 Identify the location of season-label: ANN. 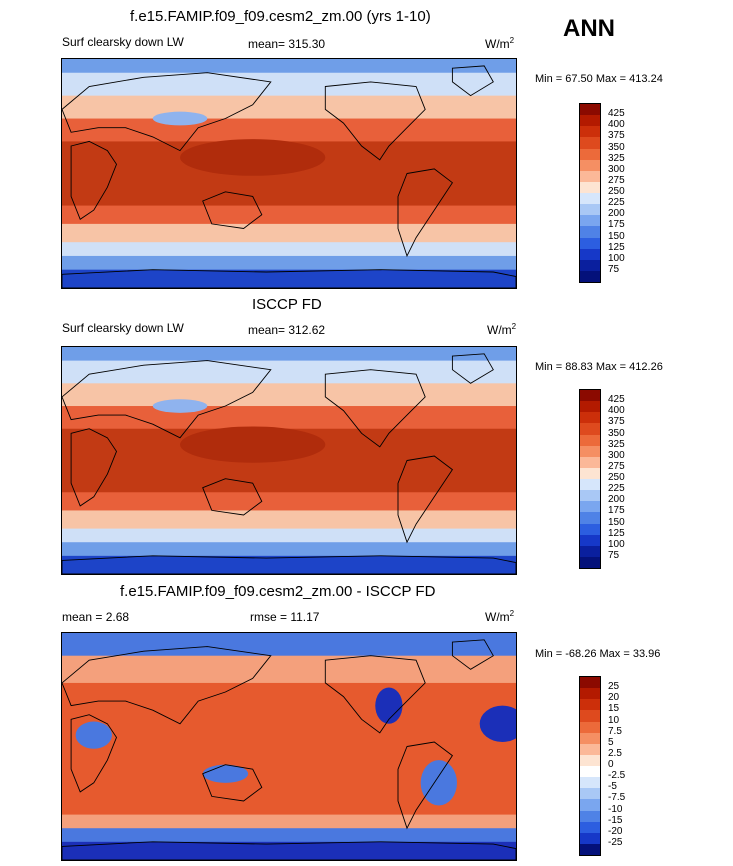
(589, 28).